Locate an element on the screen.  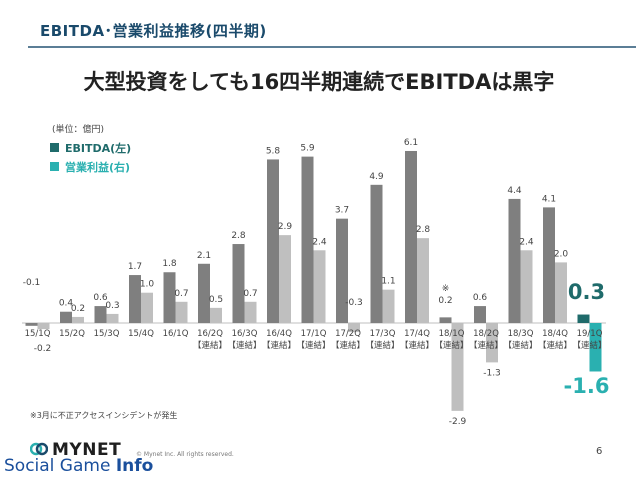
category-label: 18/4Q is located at coordinates (555, 334).